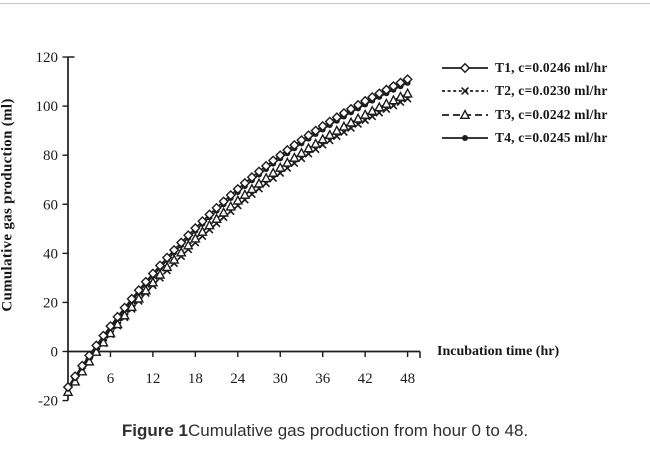  I want to click on legend-sample-t4-icon, so click(465, 138).